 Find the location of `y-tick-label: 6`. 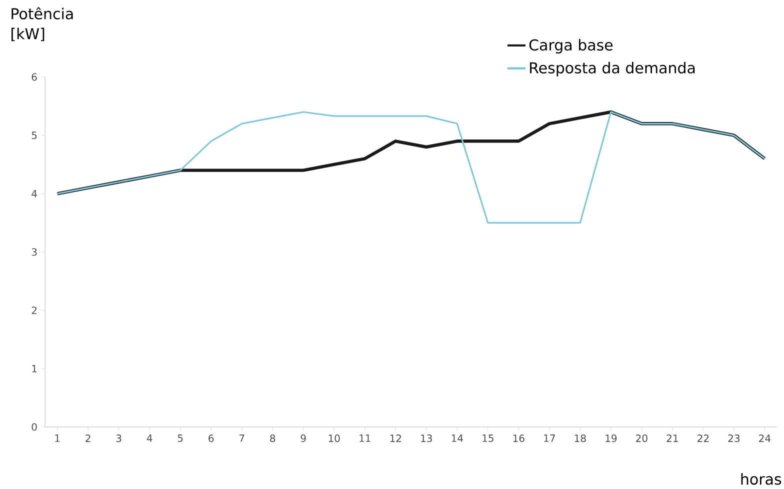

y-tick-label: 6 is located at coordinates (34, 77).